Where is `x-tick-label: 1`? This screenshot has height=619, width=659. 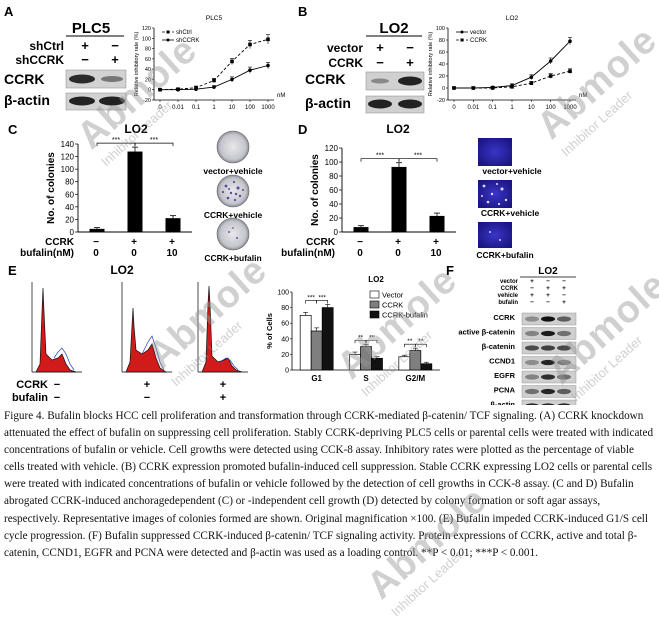 x-tick-label: 1 is located at coordinates (214, 108).